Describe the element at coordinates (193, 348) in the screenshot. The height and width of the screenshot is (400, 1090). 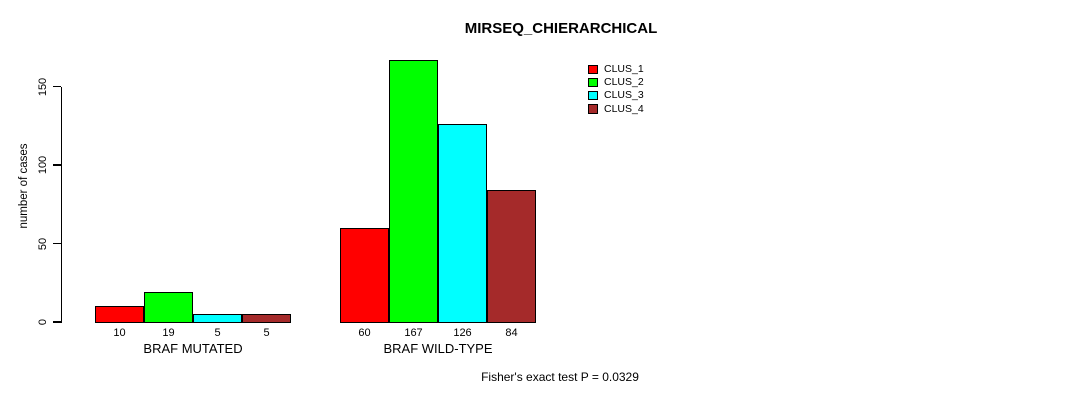
I see `x-group-label: BRAF MUTATED` at that location.